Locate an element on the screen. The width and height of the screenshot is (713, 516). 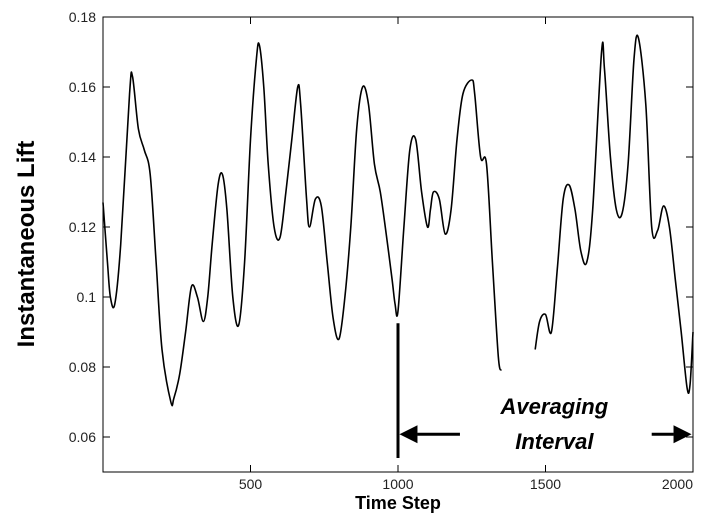
x-tick-label: 500 is located at coordinates (251, 484).